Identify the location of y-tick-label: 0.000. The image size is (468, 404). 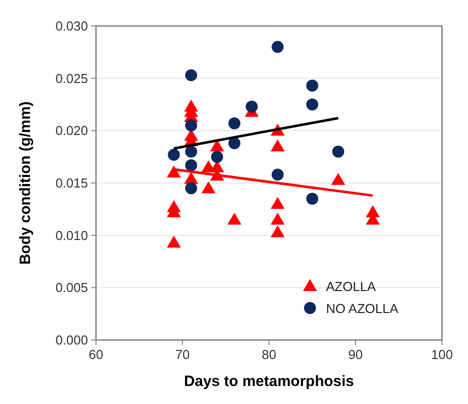
(71, 340).